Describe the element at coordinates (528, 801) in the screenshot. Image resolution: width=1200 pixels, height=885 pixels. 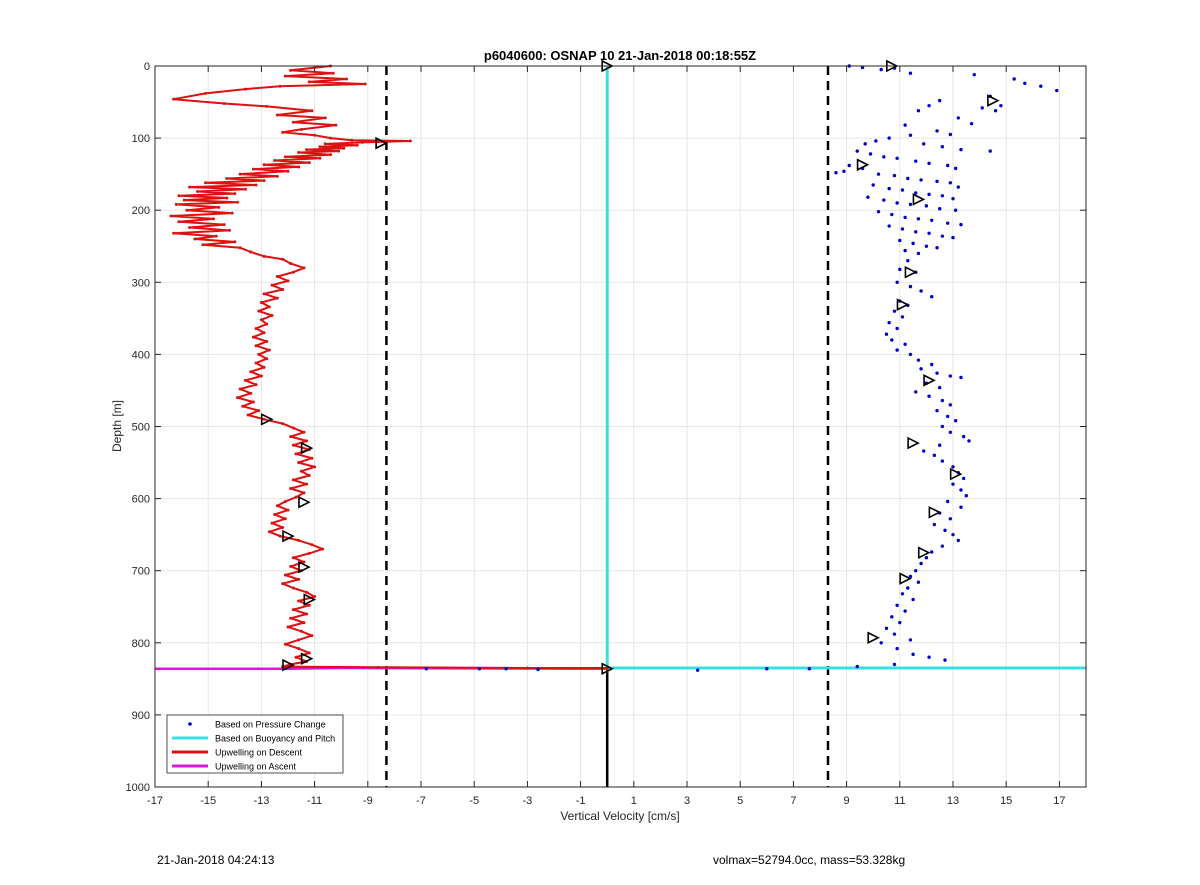
I see `x-tick-label: -3` at that location.